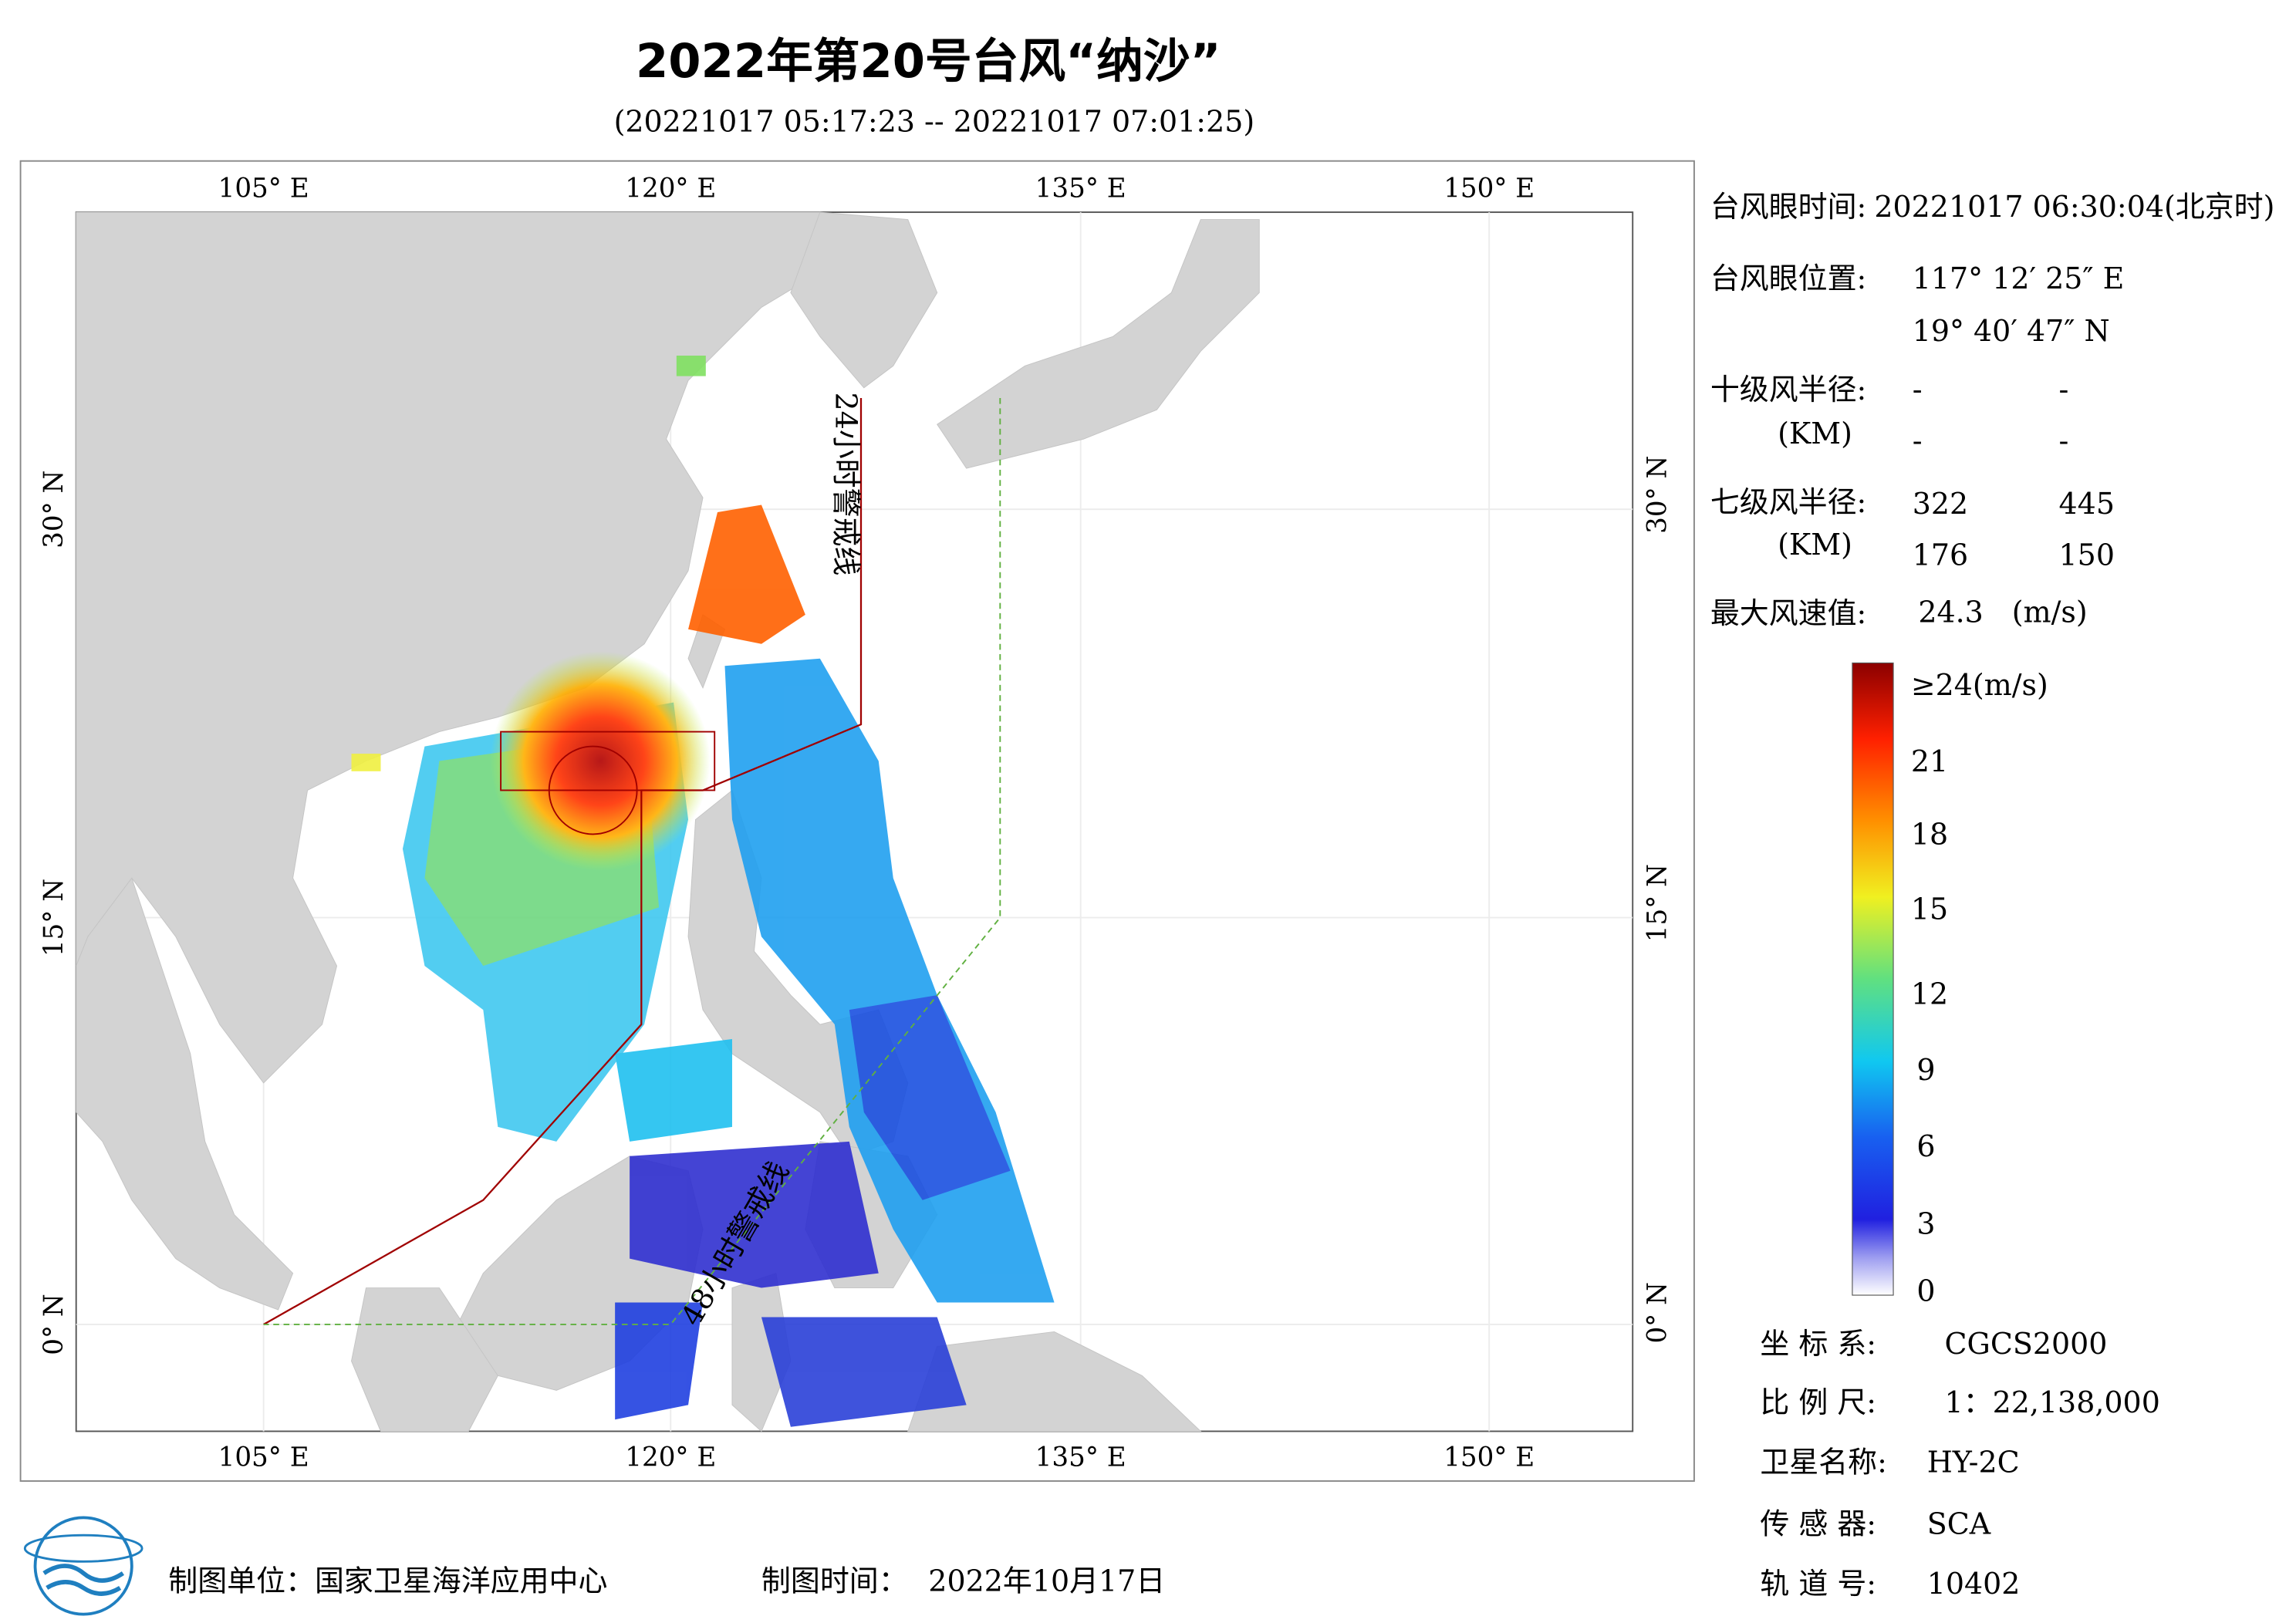 Image resolution: width=2296 pixels, height=1623 pixels. I want to click on info-label: 台风眼时间:, so click(1788, 207).